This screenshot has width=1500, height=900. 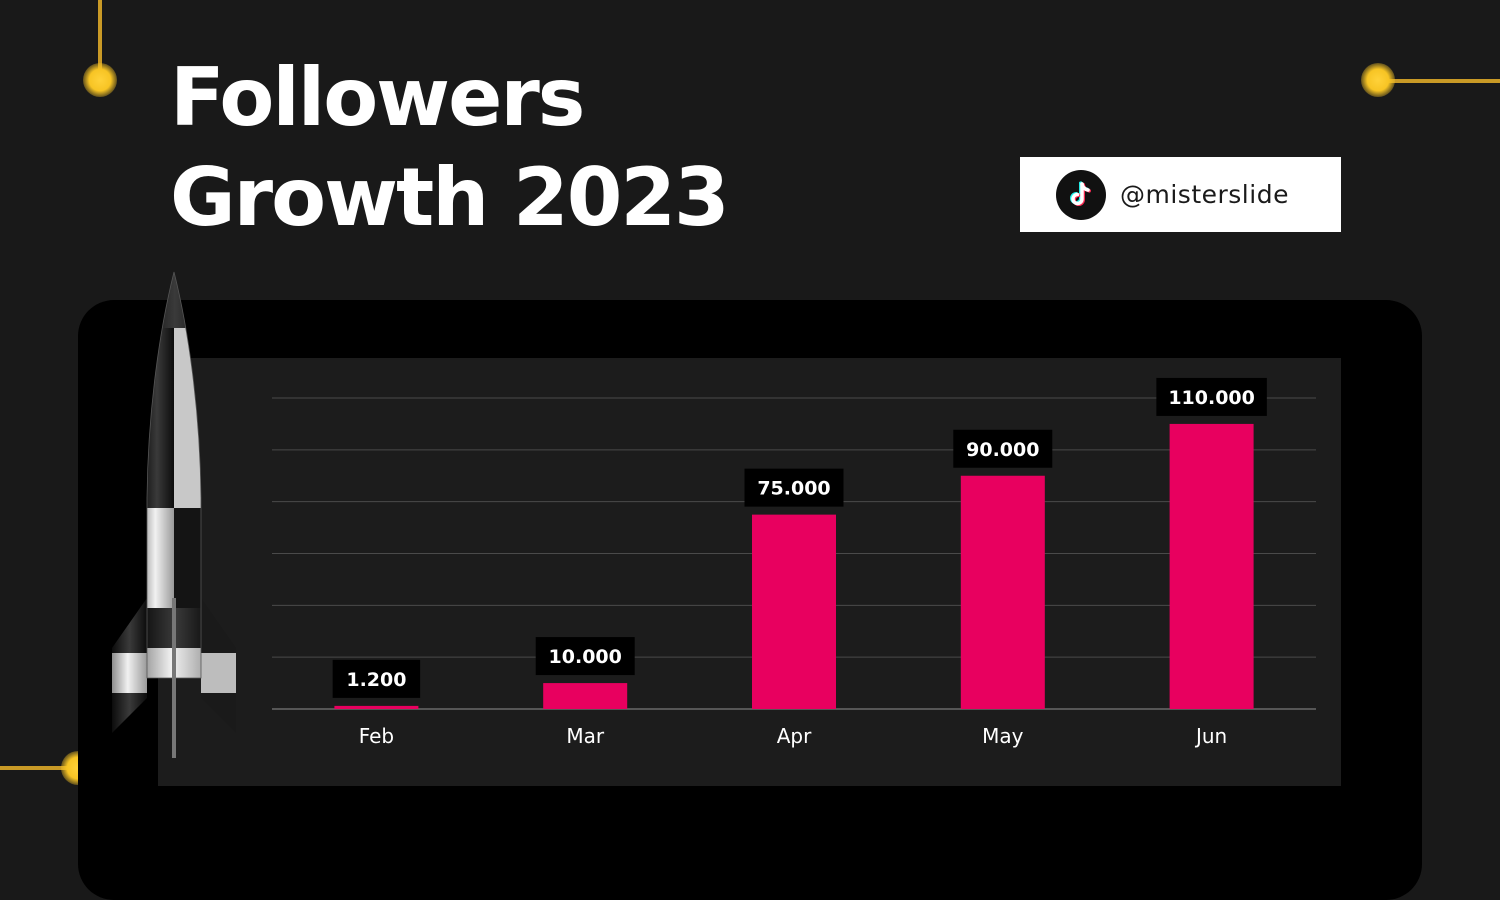 I want to click on data-label-apr: 75.000, so click(x=793, y=489).